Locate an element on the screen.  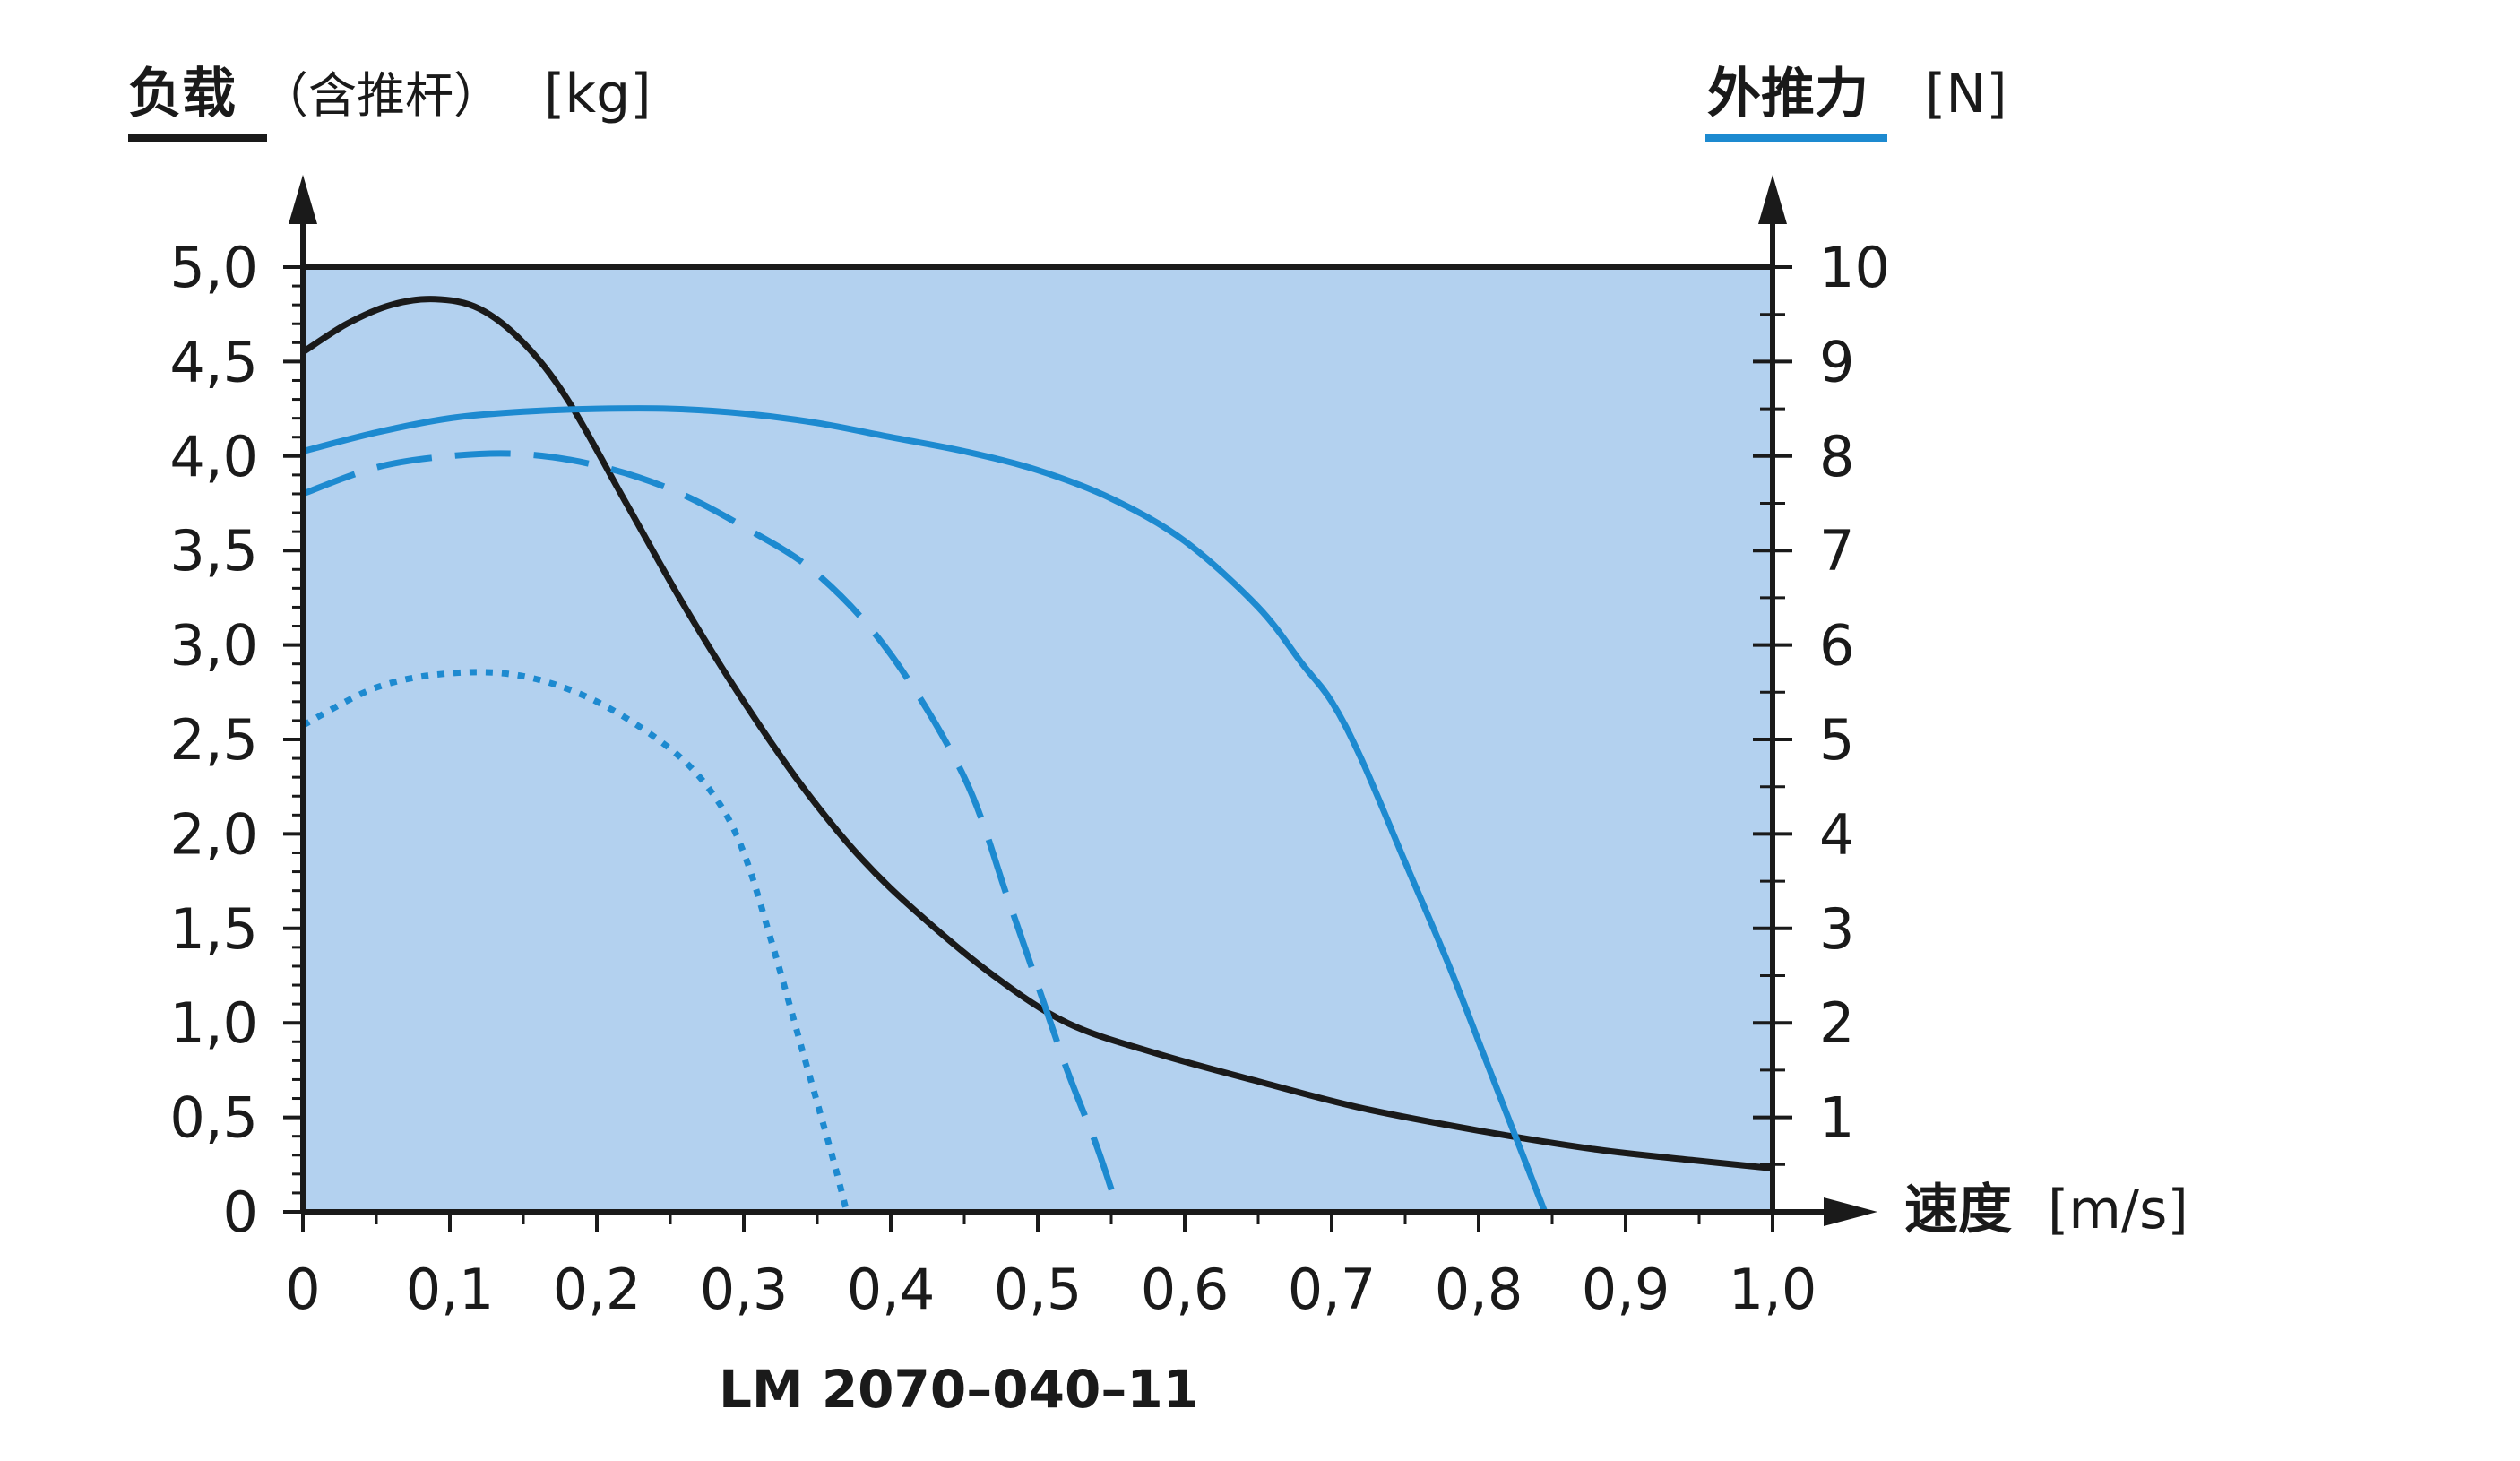
y-right-arrow is located at coordinates (1772, 199).